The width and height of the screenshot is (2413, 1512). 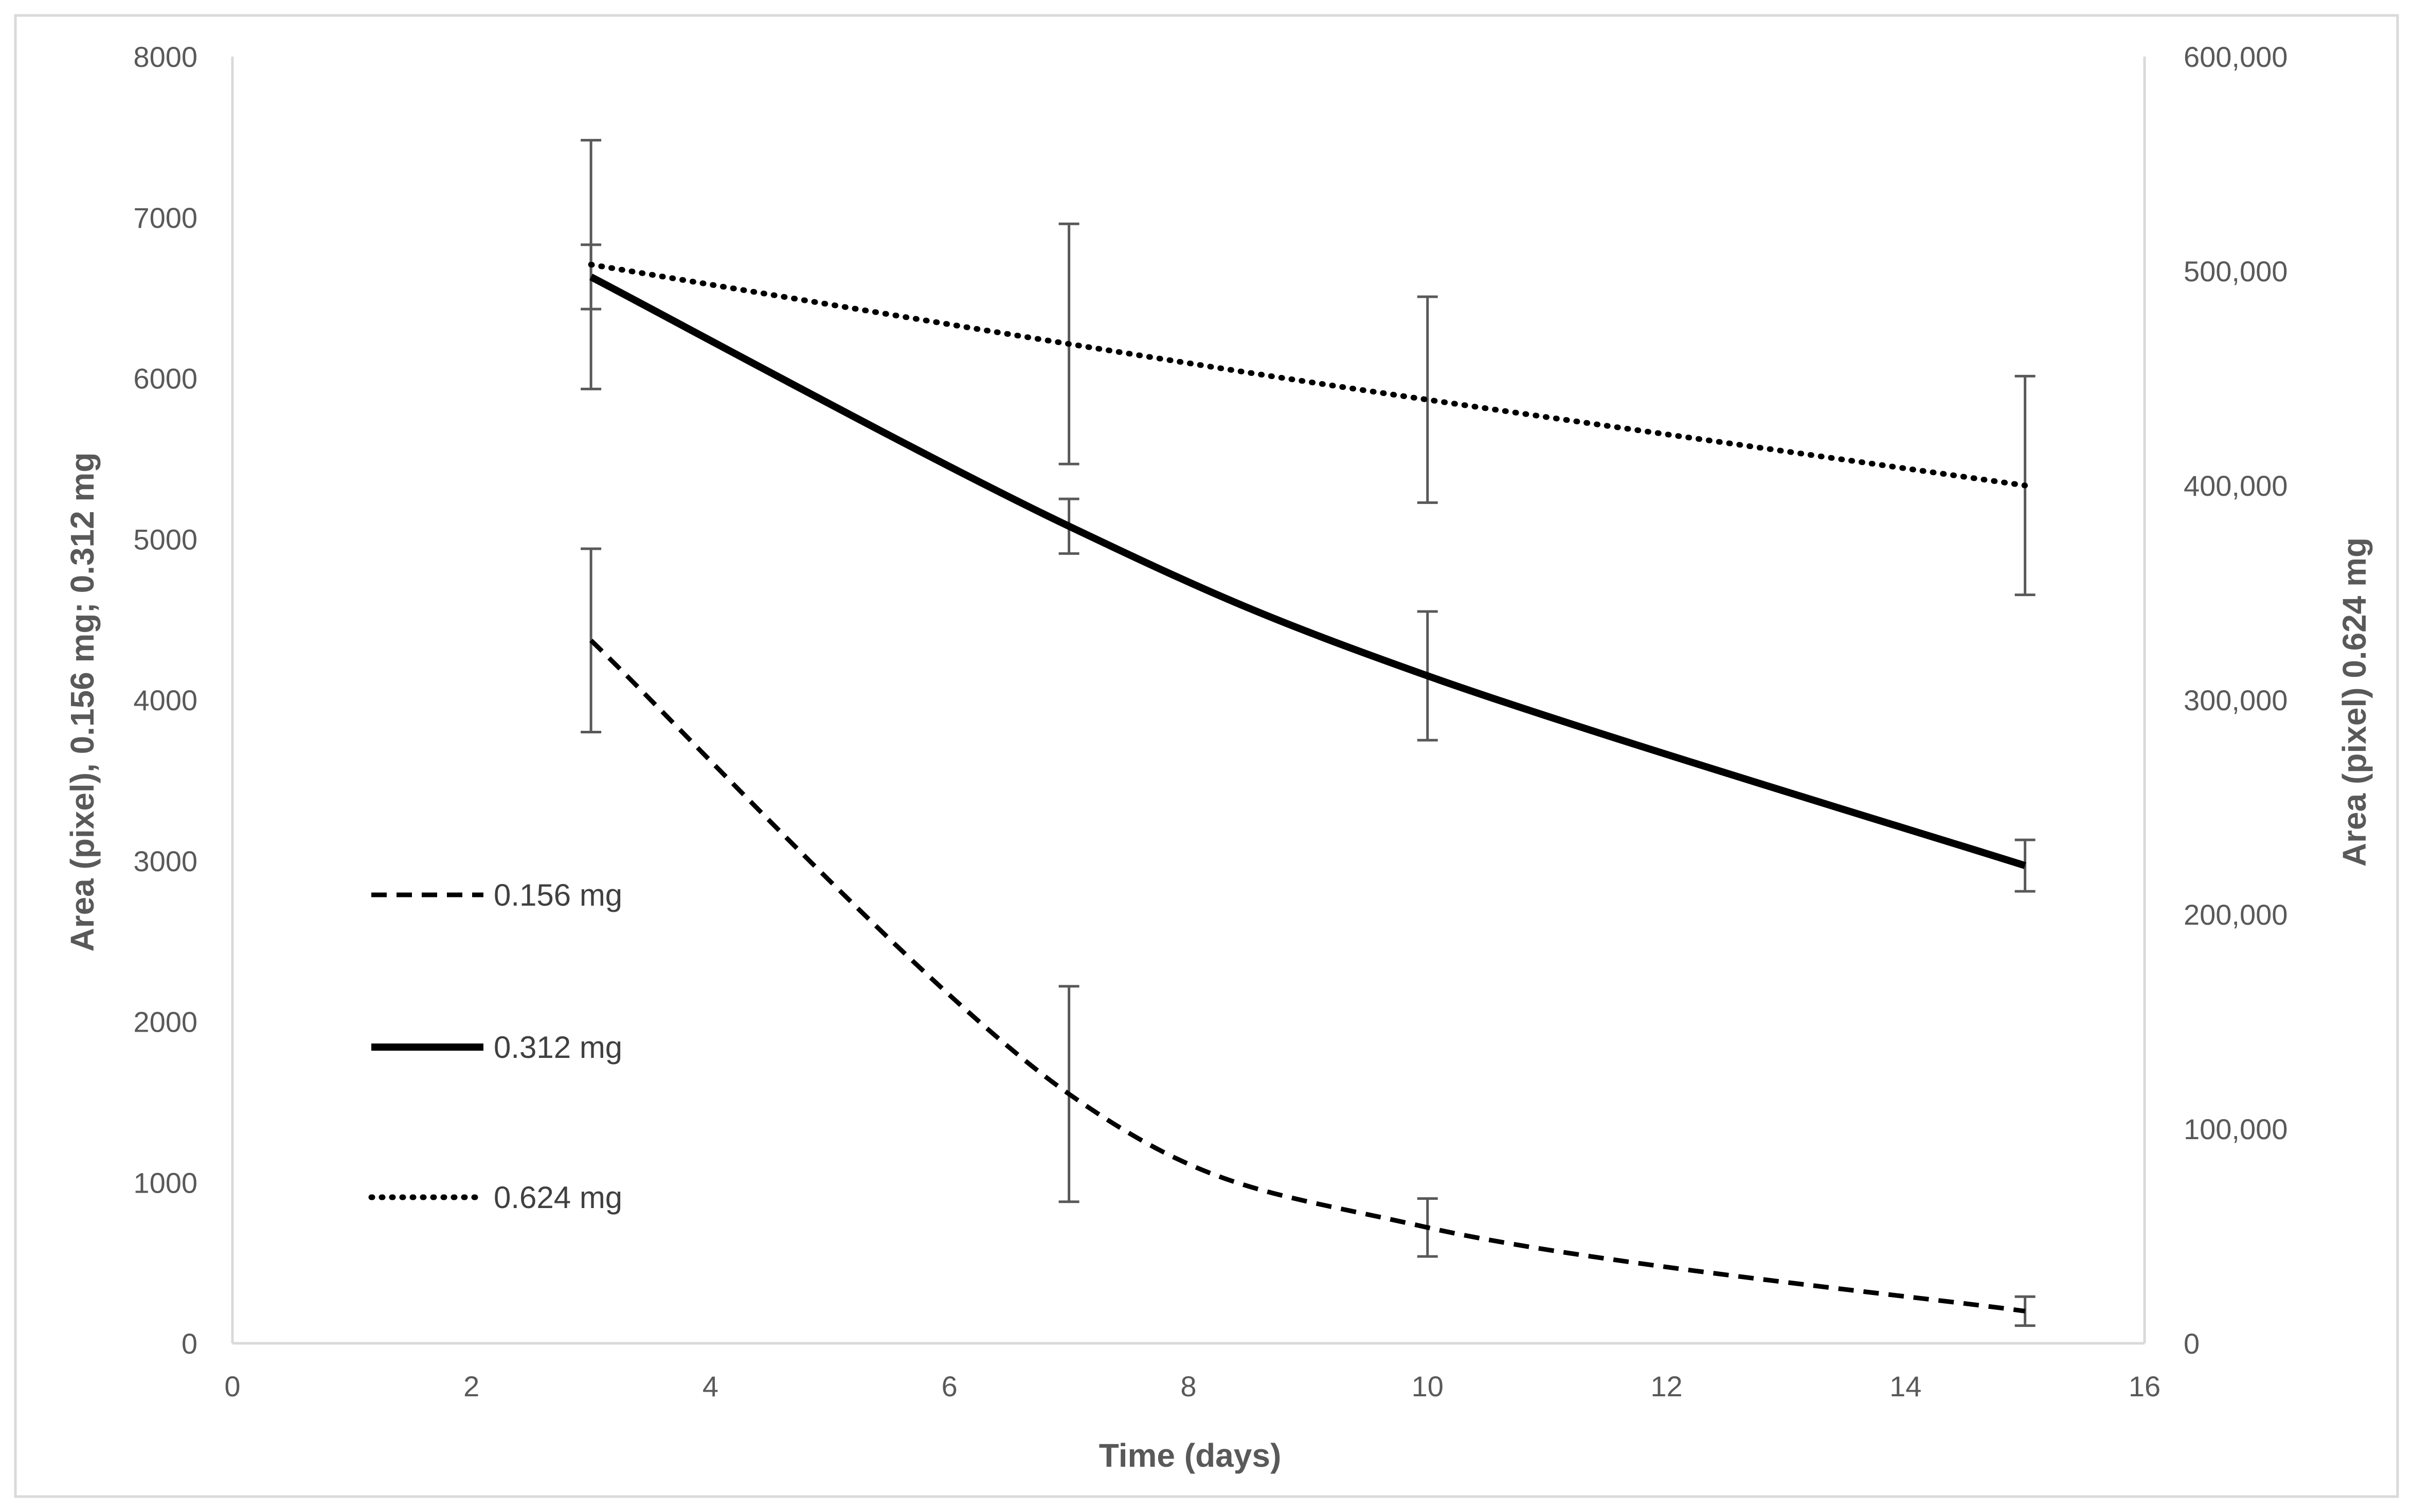 I want to click on legend: 0.156 mg 0.312 mg 0.624 mg, so click(x=495, y=1046).